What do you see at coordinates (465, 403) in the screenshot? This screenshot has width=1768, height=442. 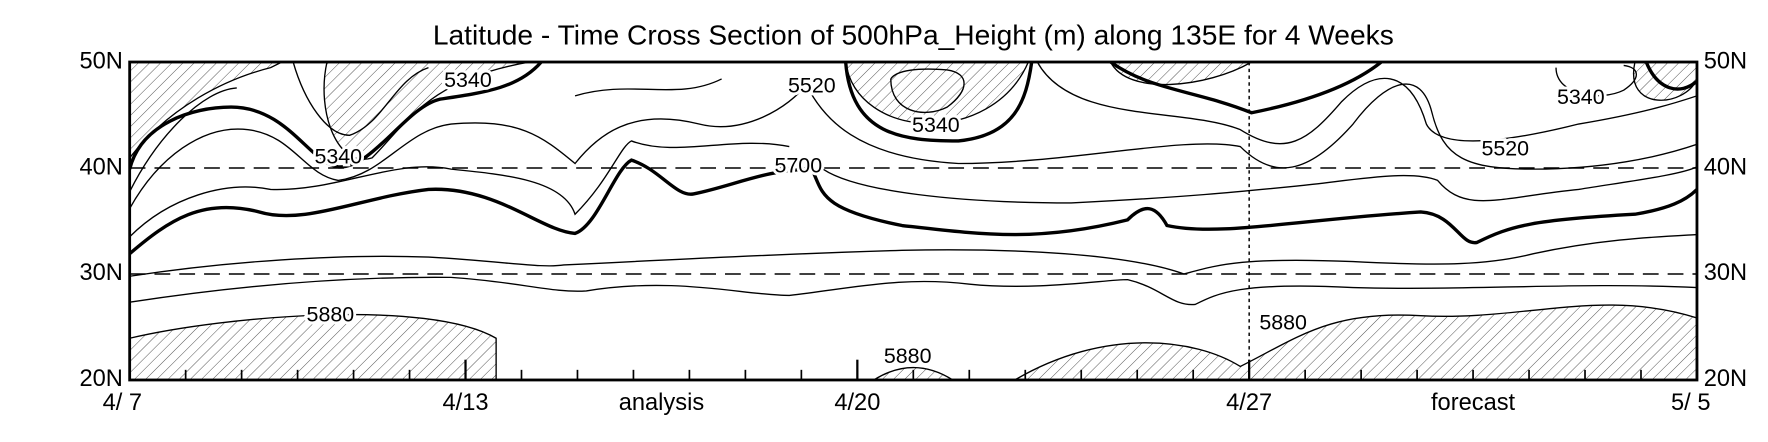 I see `x-tick-label: 4/13` at bounding box center [465, 403].